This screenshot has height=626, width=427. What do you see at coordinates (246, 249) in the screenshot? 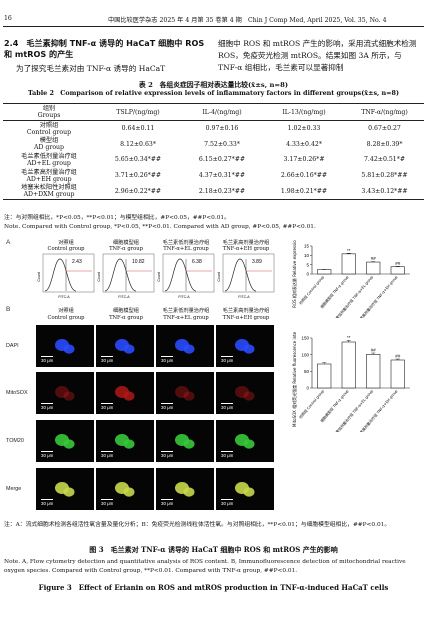
I see `fc-group-label-en: TNF-α+EH group` at bounding box center [246, 249].